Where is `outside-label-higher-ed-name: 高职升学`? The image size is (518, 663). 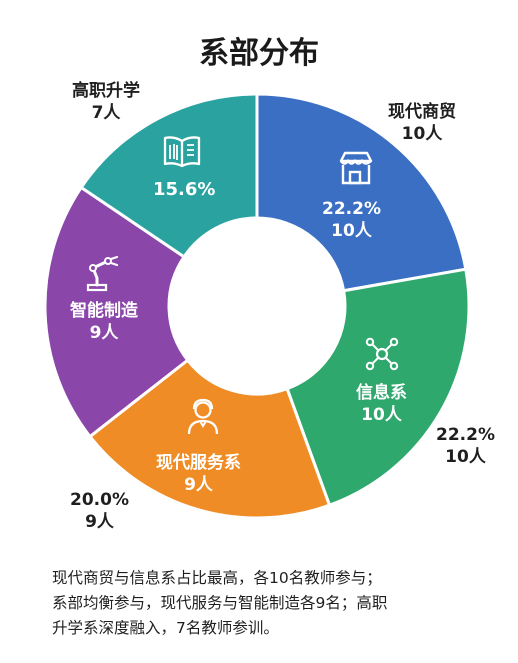
outside-label-higher-ed-name: 高职升学 is located at coordinates (106, 91).